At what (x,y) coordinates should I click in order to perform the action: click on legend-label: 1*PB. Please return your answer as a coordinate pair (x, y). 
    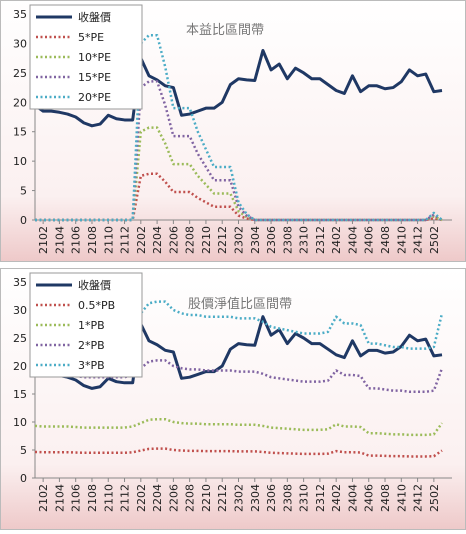
    Looking at the image, I should click on (91, 325).